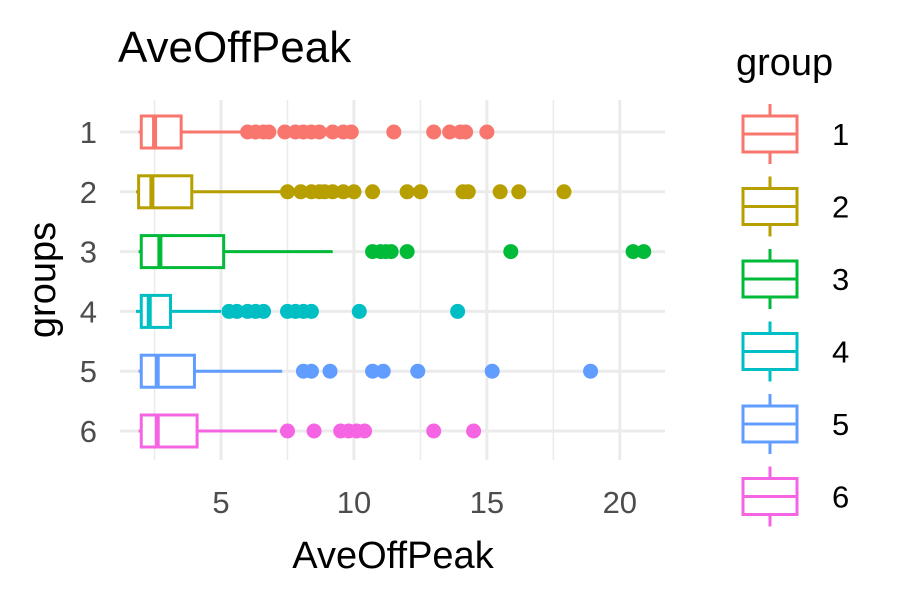 This screenshot has height=600, width=900. Describe the element at coordinates (220, 502) in the screenshot. I see `x-tick-label: 5` at that location.